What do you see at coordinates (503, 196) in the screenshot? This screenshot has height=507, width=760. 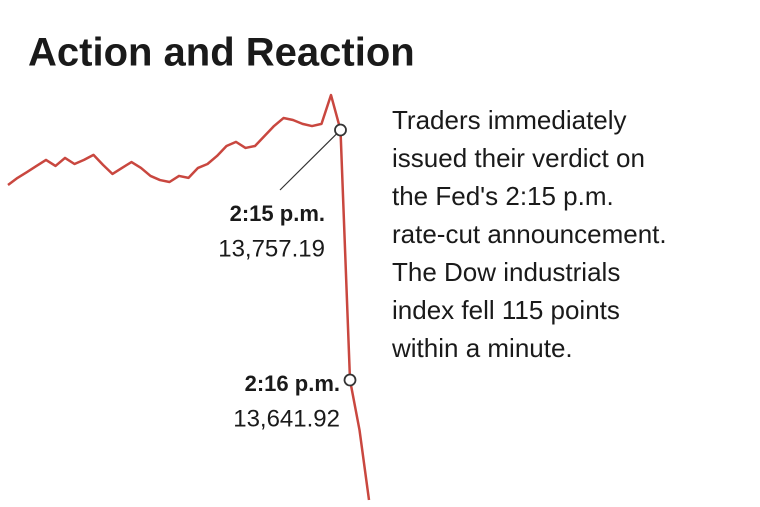 I see `note-line: the Fed's 2:15 p.m.` at bounding box center [503, 196].